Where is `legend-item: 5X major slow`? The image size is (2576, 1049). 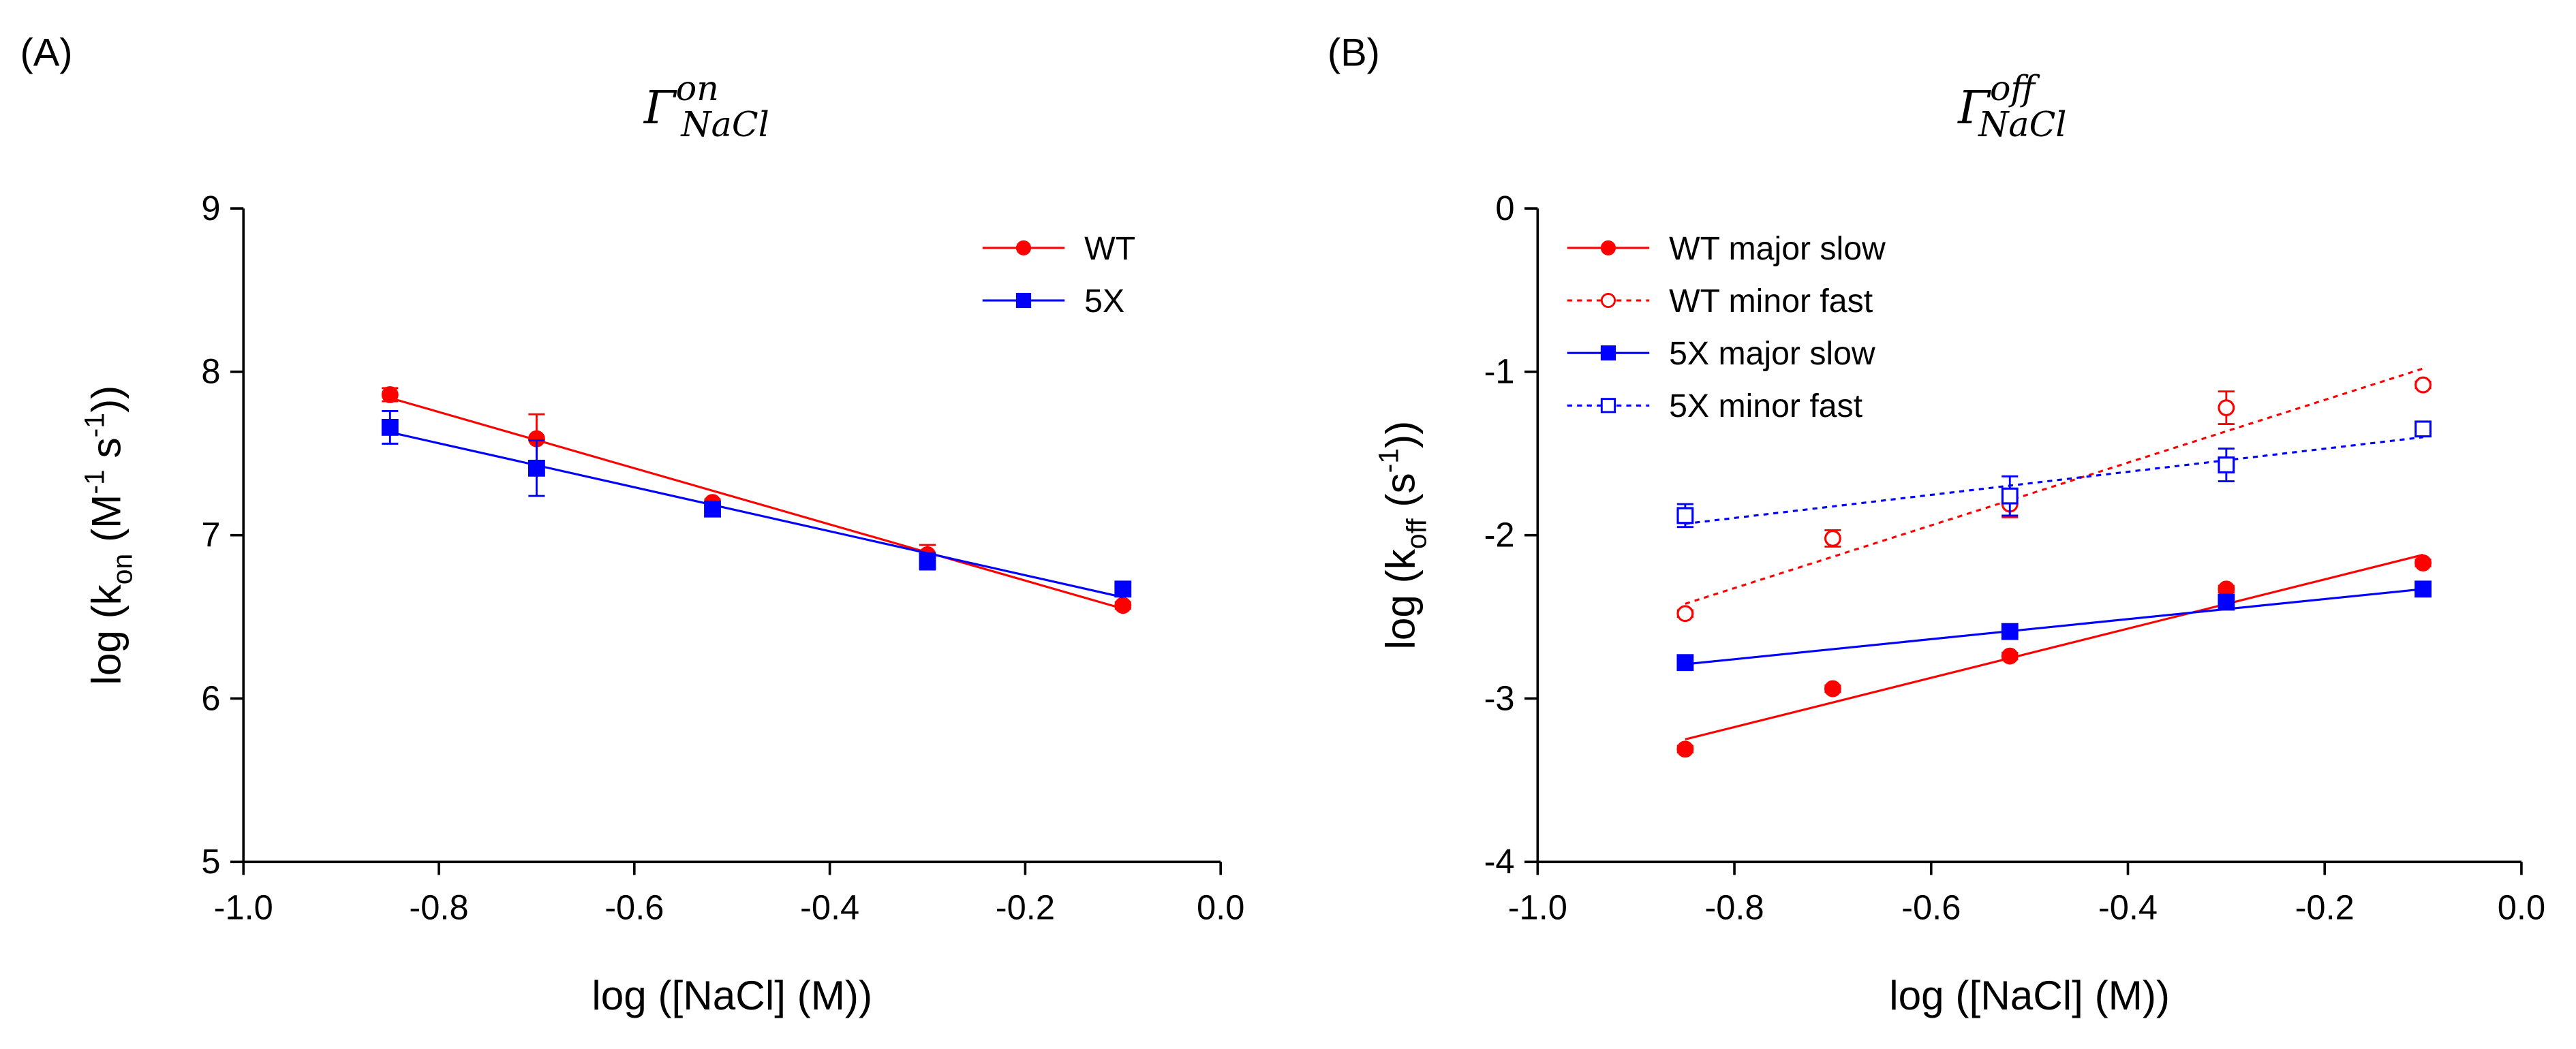 legend-item: 5X major slow is located at coordinates (1721, 353).